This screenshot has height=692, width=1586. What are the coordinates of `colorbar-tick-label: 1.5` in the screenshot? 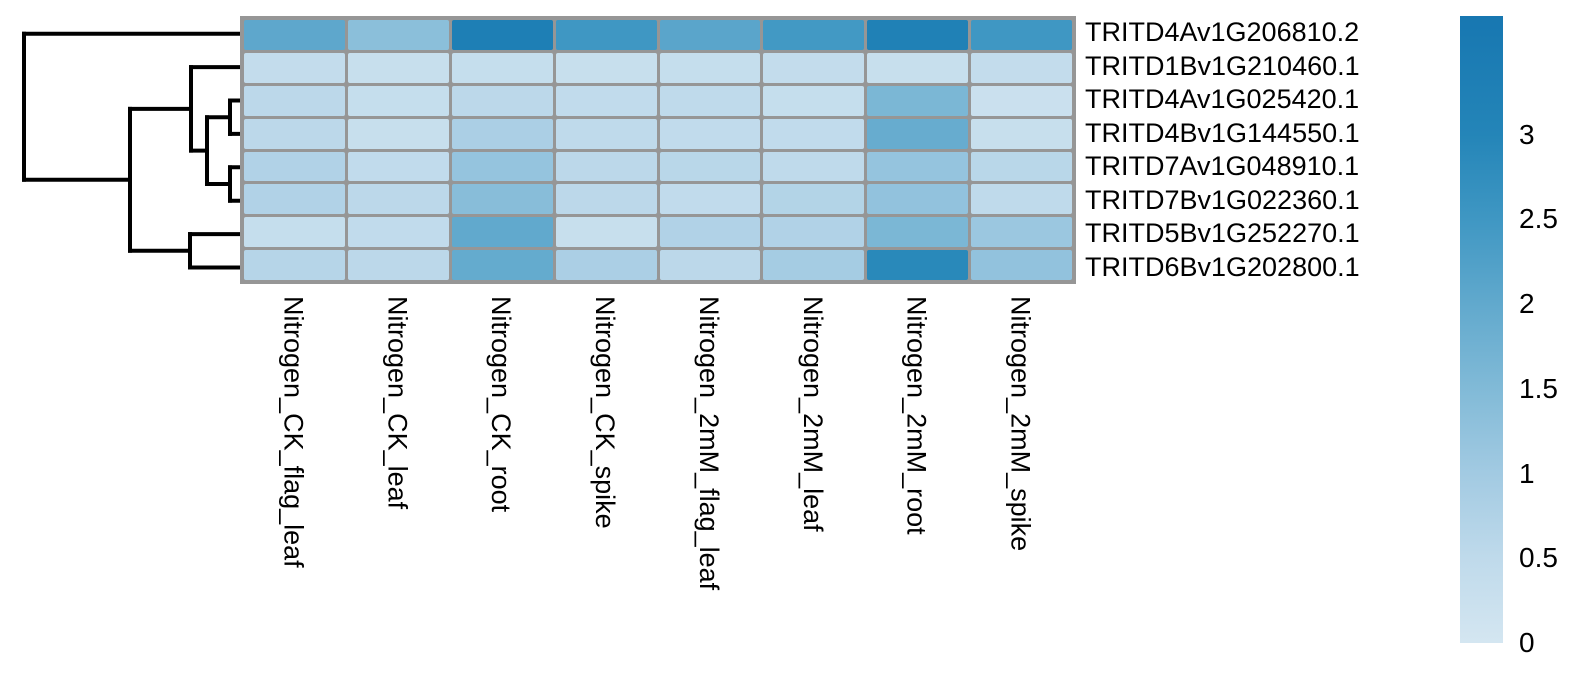 It's located at (1538, 388).